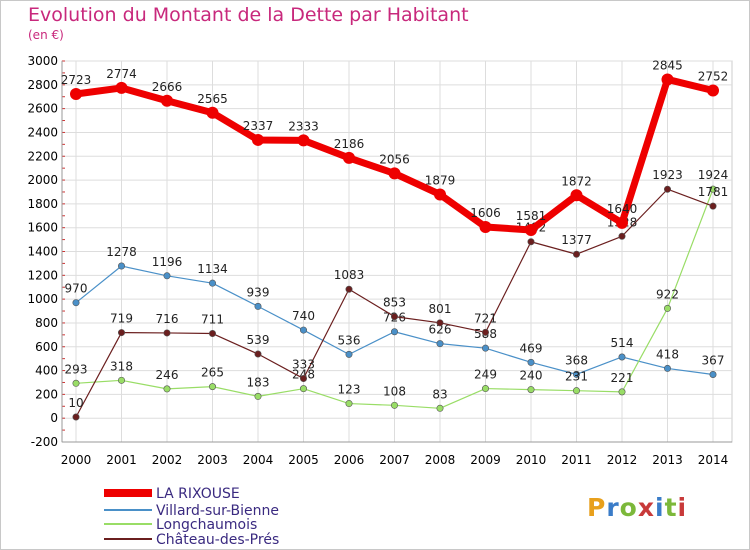 This screenshot has width=750, height=550. Describe the element at coordinates (576, 360) in the screenshot. I see `data-label-villard-sur-bienne: 368` at that location.